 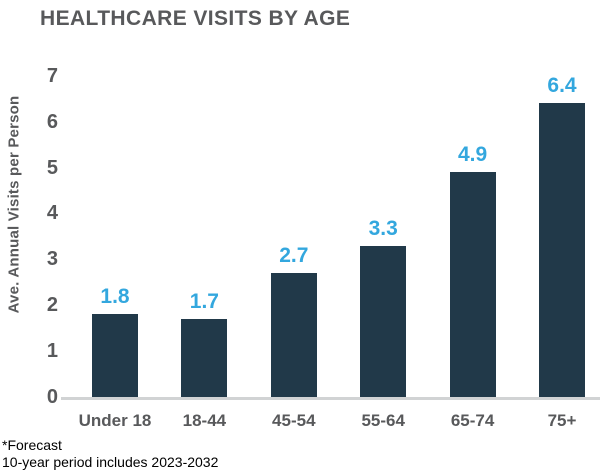 I want to click on footnote-forecast: *Forecast, so click(x=32, y=445).